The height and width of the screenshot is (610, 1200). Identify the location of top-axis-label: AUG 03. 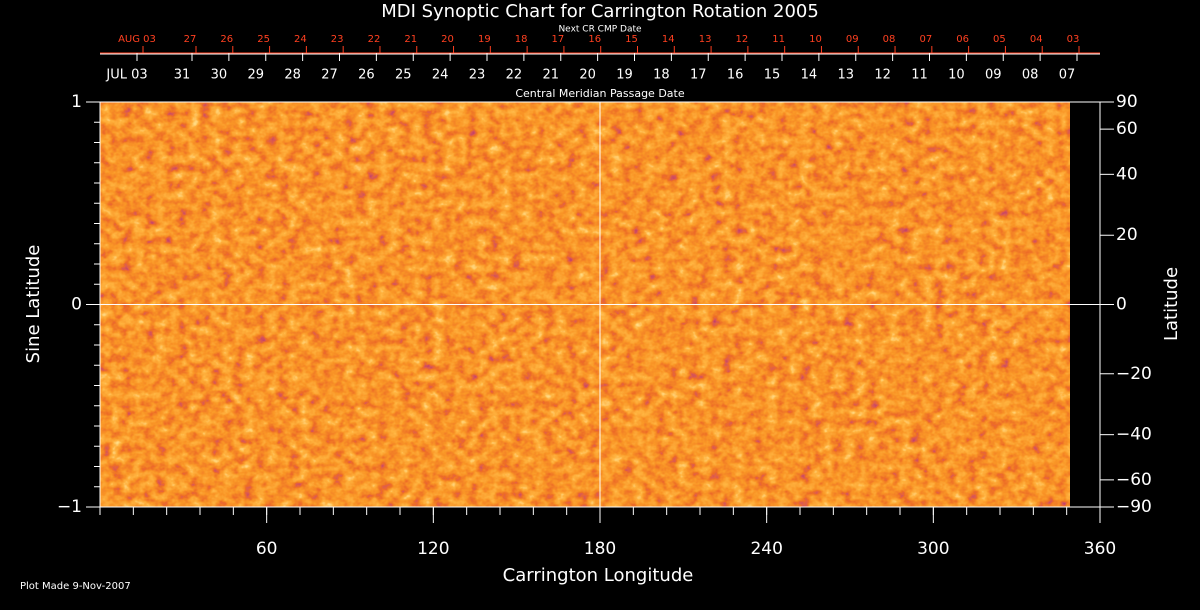
(137, 39).